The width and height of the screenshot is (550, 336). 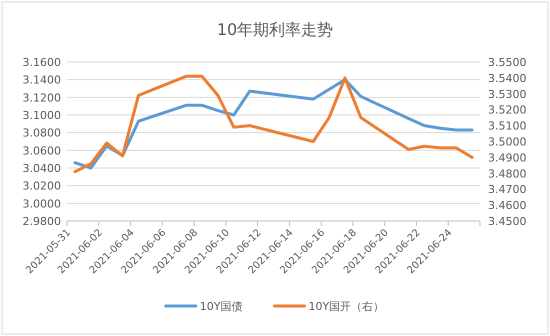 I want to click on y2-tick-label: 3.4500, so click(x=507, y=221).